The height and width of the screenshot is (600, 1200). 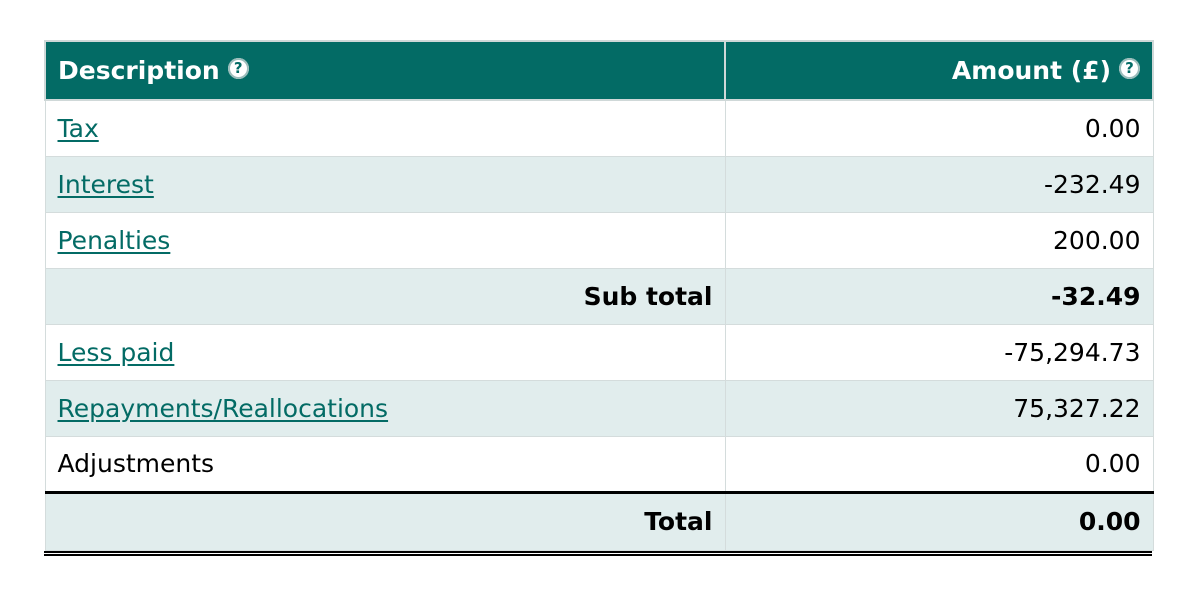 What do you see at coordinates (385, 464) in the screenshot?
I see `adjustments-label: Adjustments` at bounding box center [385, 464].